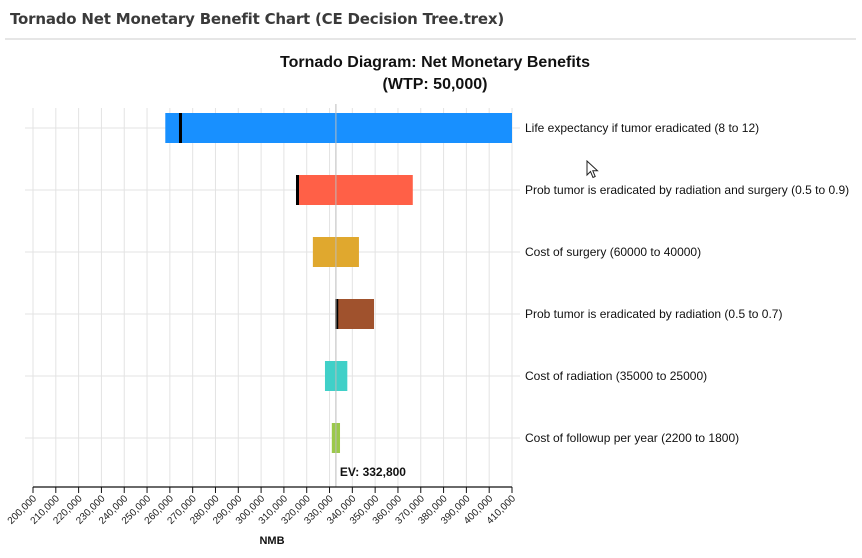  Describe the element at coordinates (613, 252) in the screenshot. I see `category-label: Cost of surgery (60000 to 40000)` at that location.